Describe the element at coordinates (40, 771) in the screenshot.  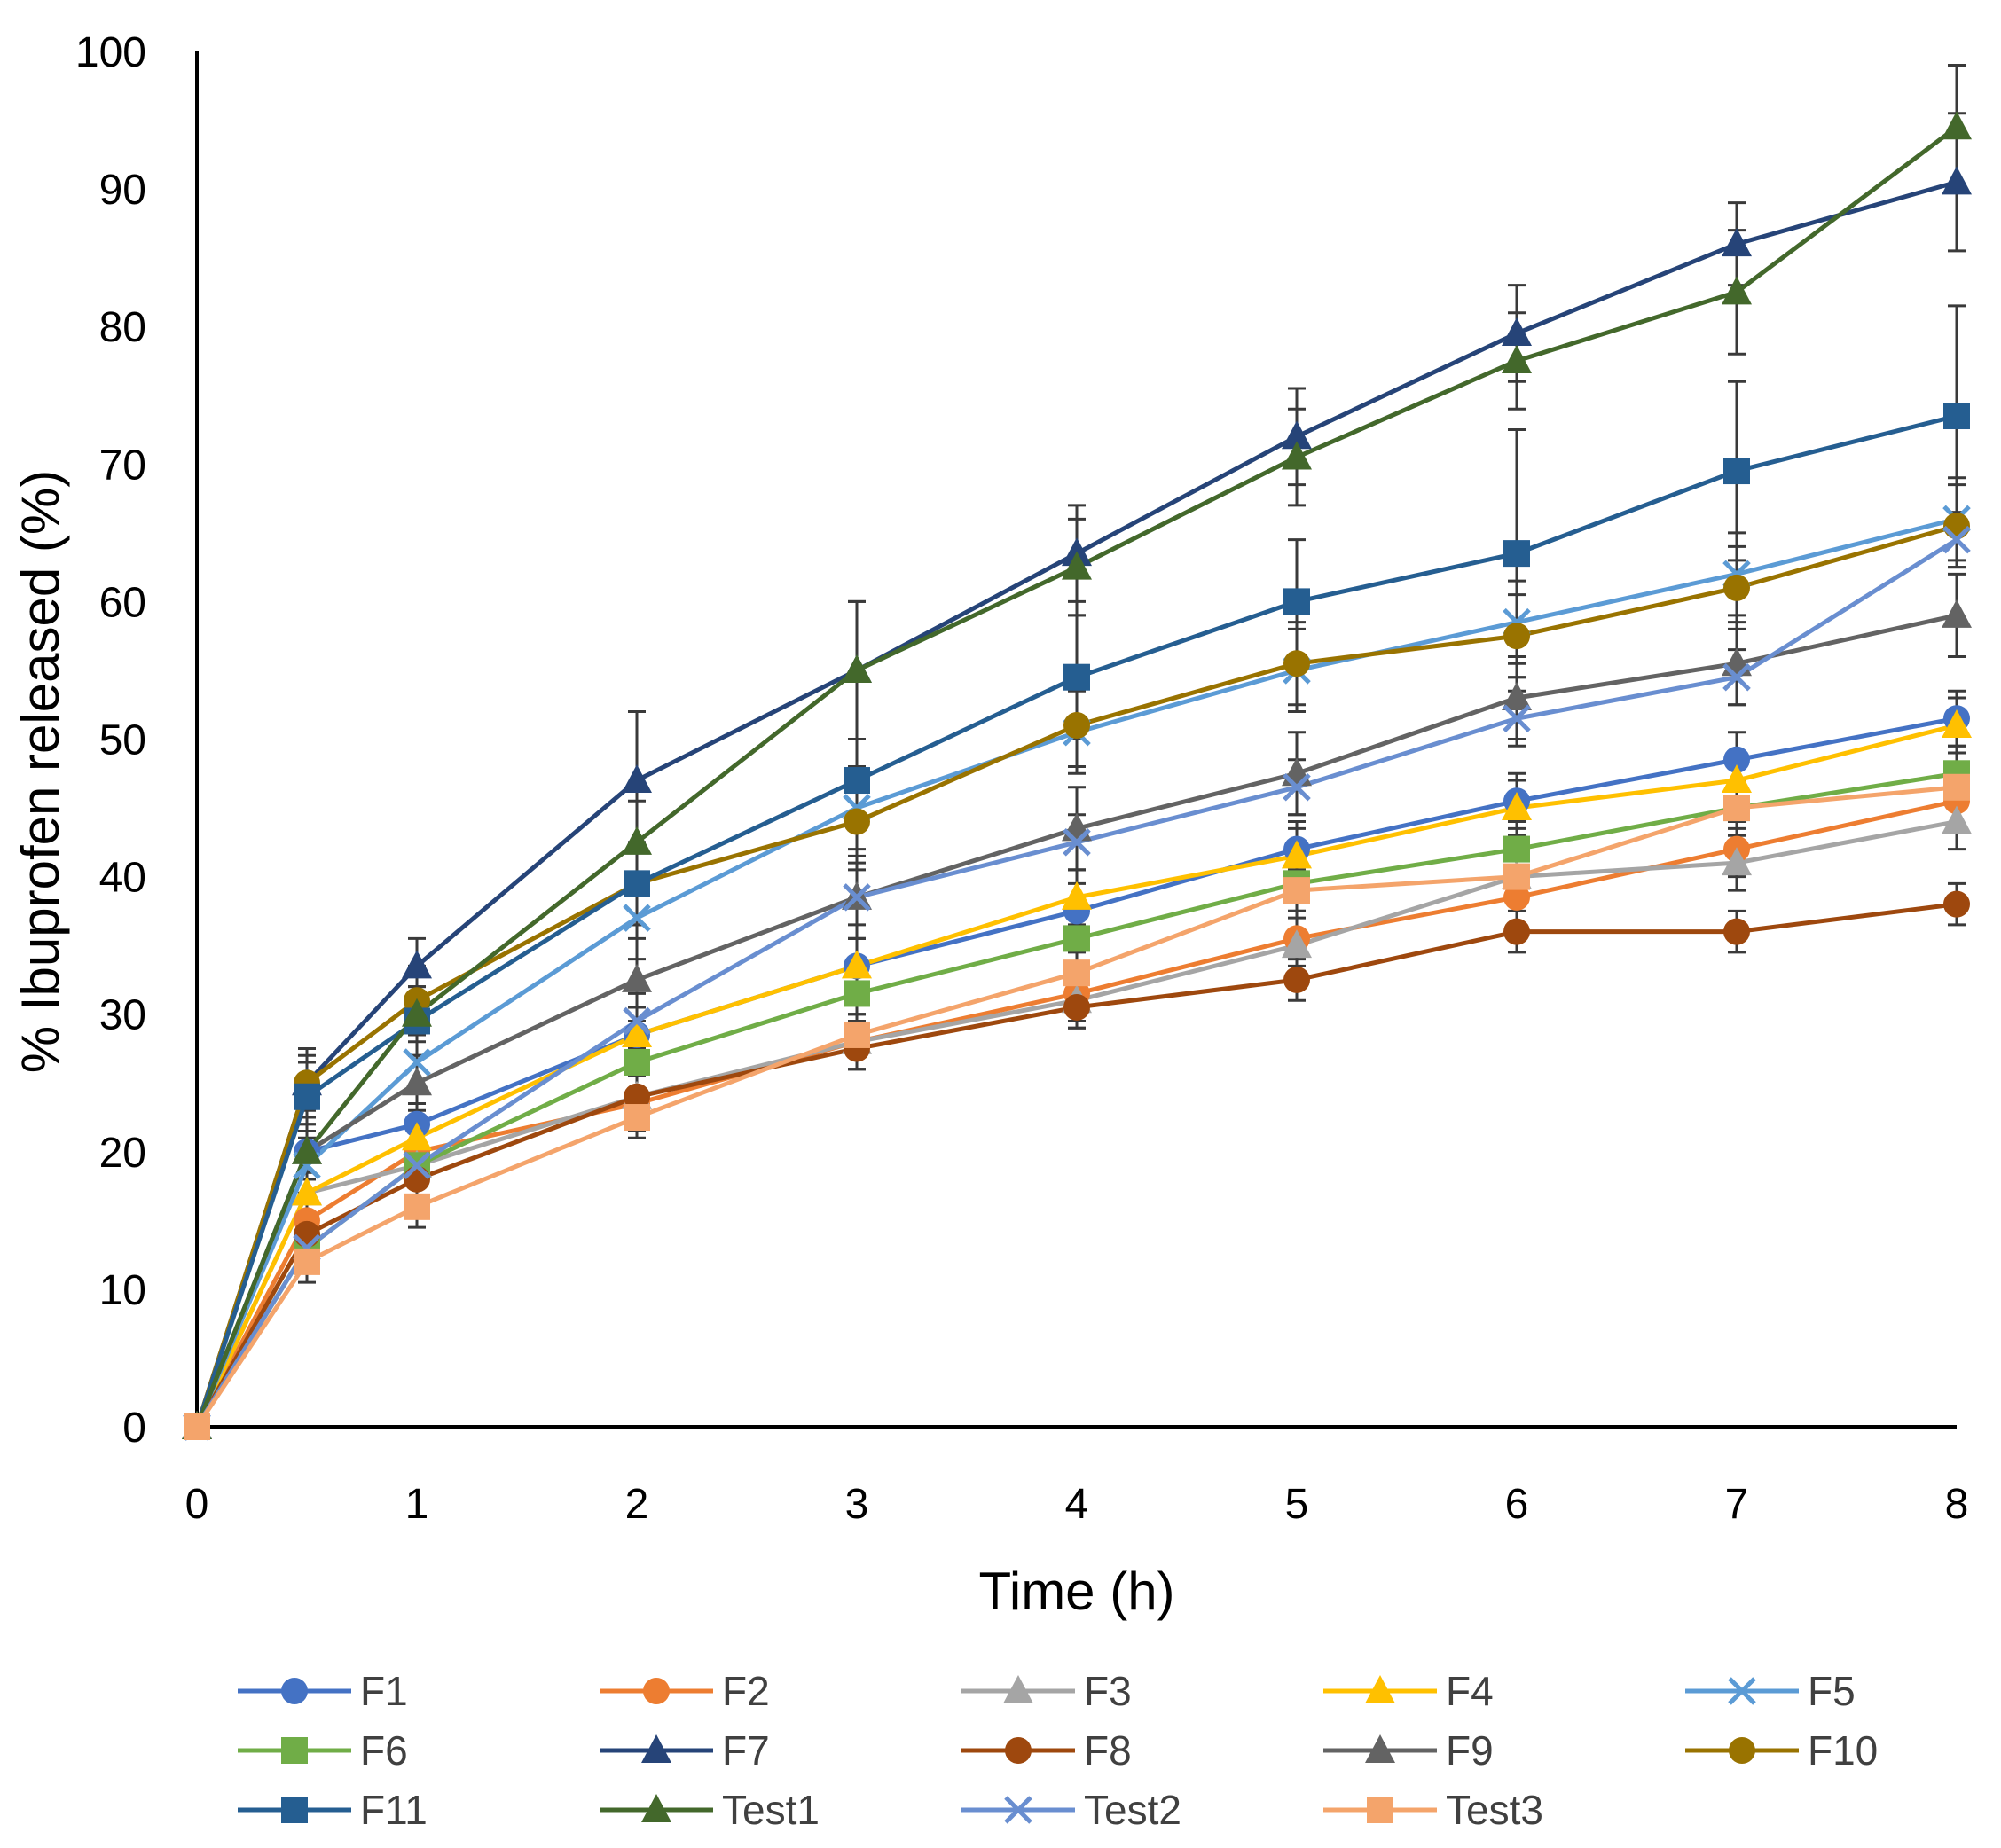
I see `y-axis-title: % Ibuprofen released (%)` at that location.